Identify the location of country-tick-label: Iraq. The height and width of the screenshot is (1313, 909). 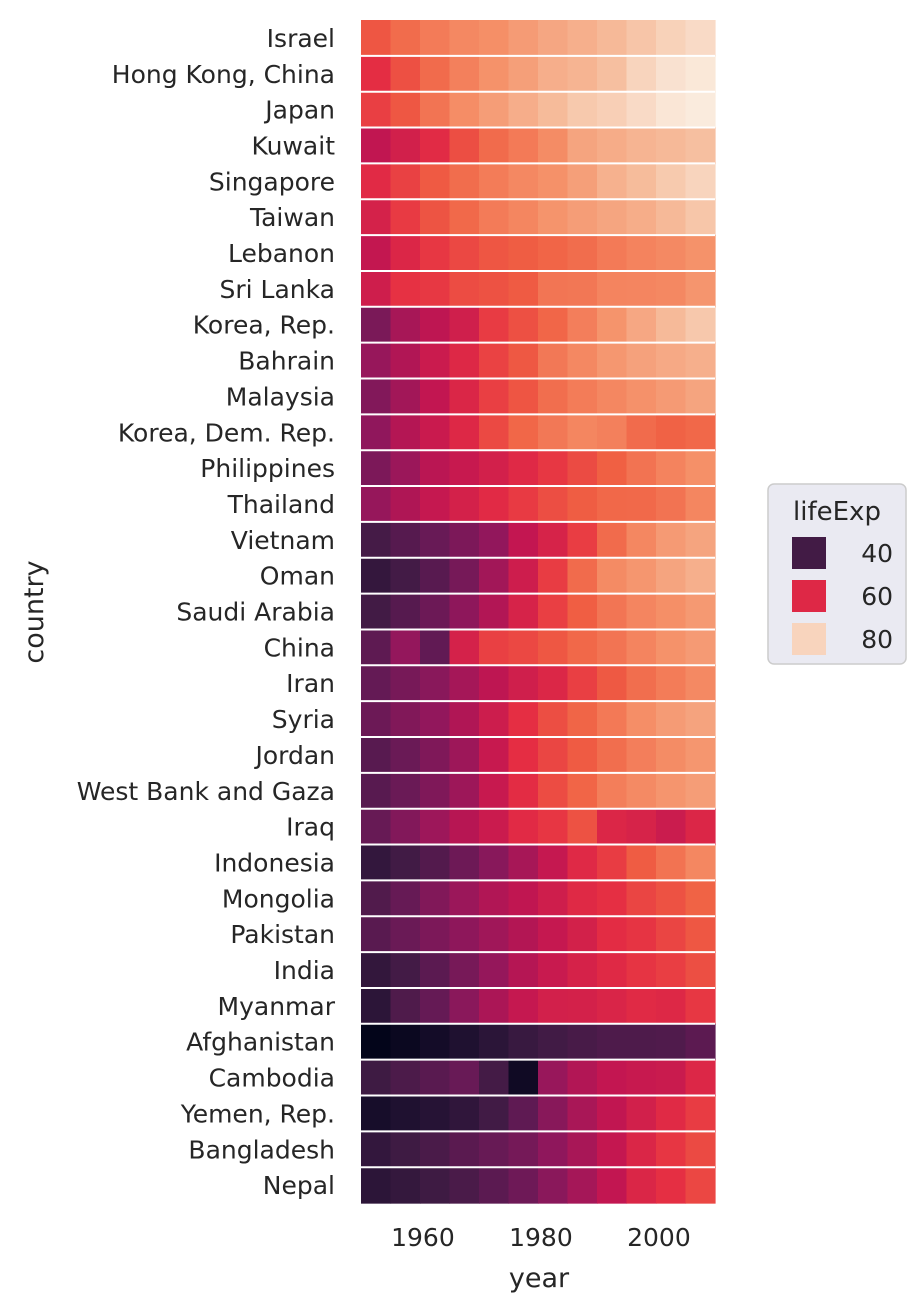
(310, 827).